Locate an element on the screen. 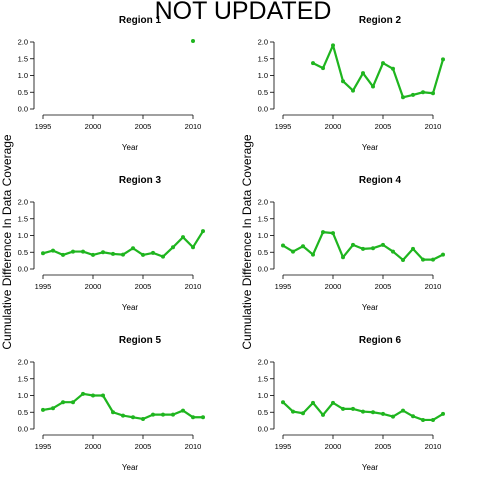 This screenshot has width=480, height=480. panel-title: Region 6 is located at coordinates (380, 340).